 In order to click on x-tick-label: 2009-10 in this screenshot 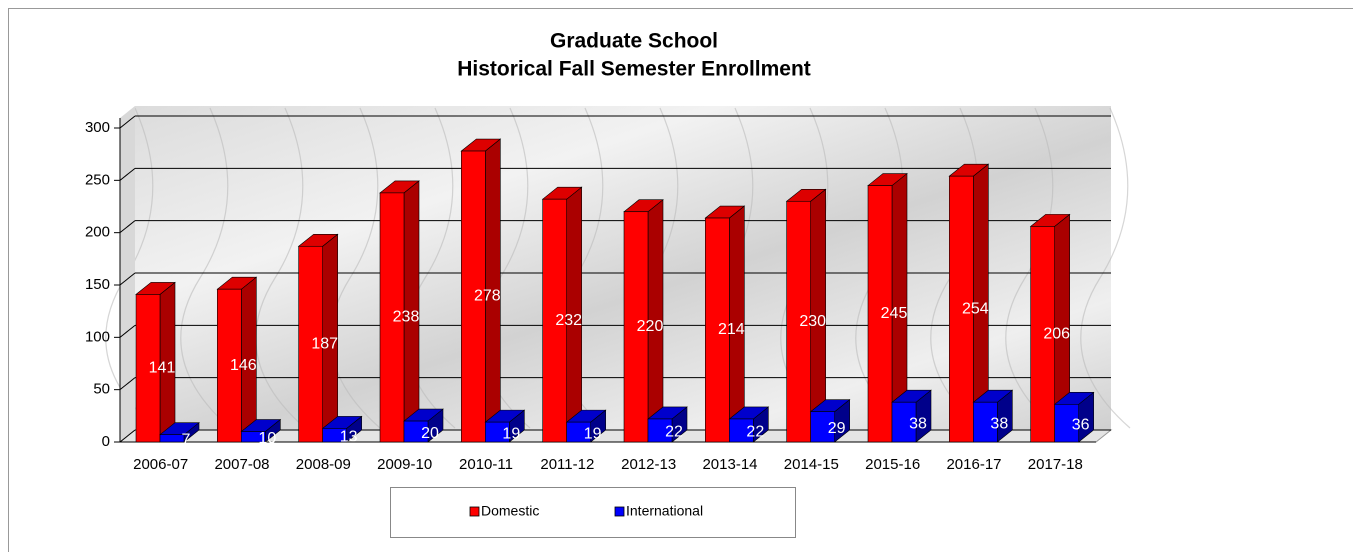, I will do `click(404, 464)`.